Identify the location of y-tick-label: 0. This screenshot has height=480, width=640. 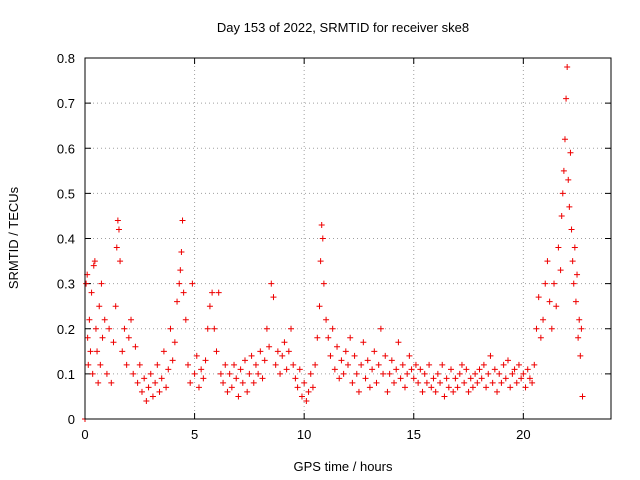
(71, 419).